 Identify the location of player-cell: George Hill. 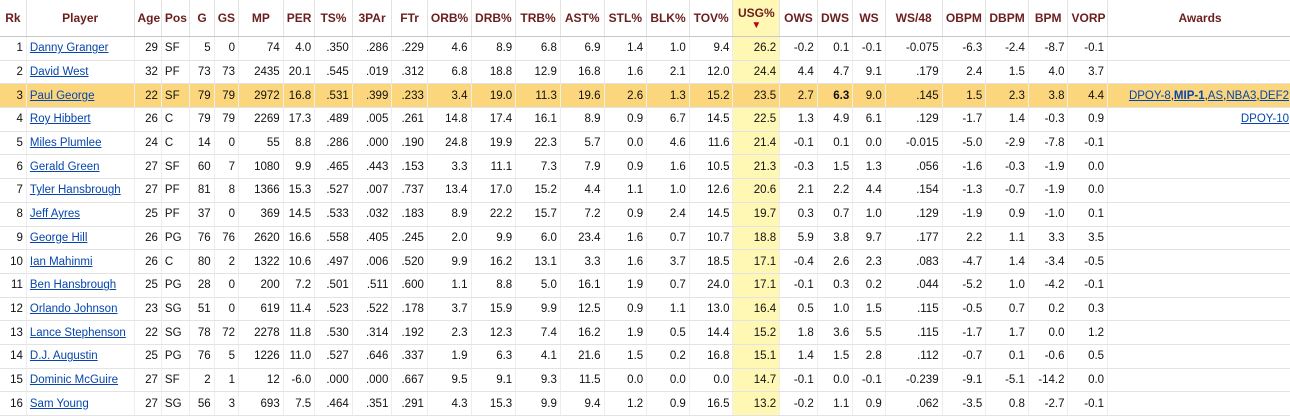
(80, 238).